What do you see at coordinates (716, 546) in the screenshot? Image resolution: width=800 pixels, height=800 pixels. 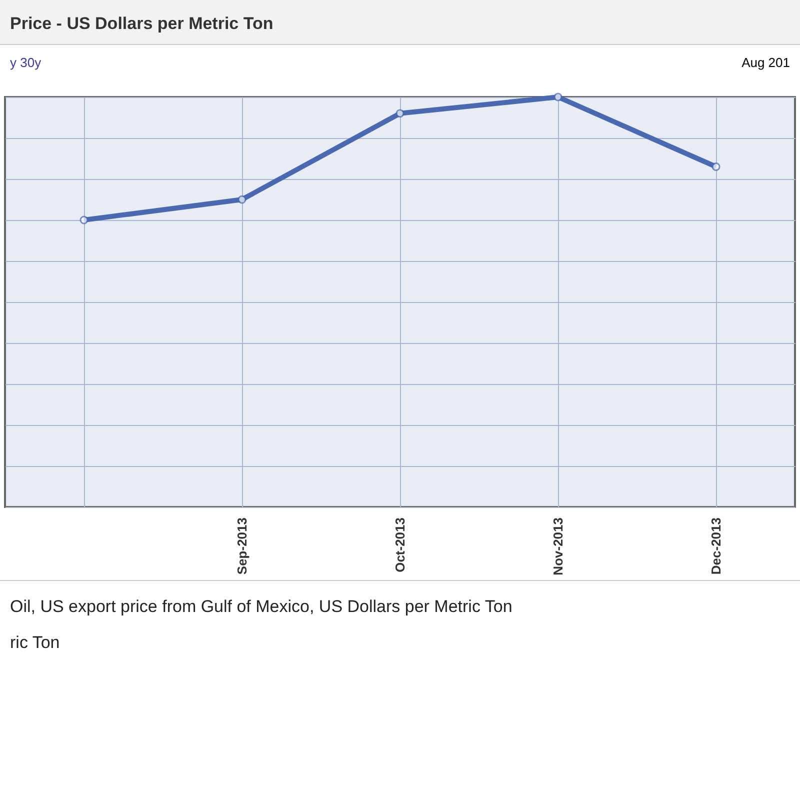 I see `x-tick-label: Dec-2013` at bounding box center [716, 546].